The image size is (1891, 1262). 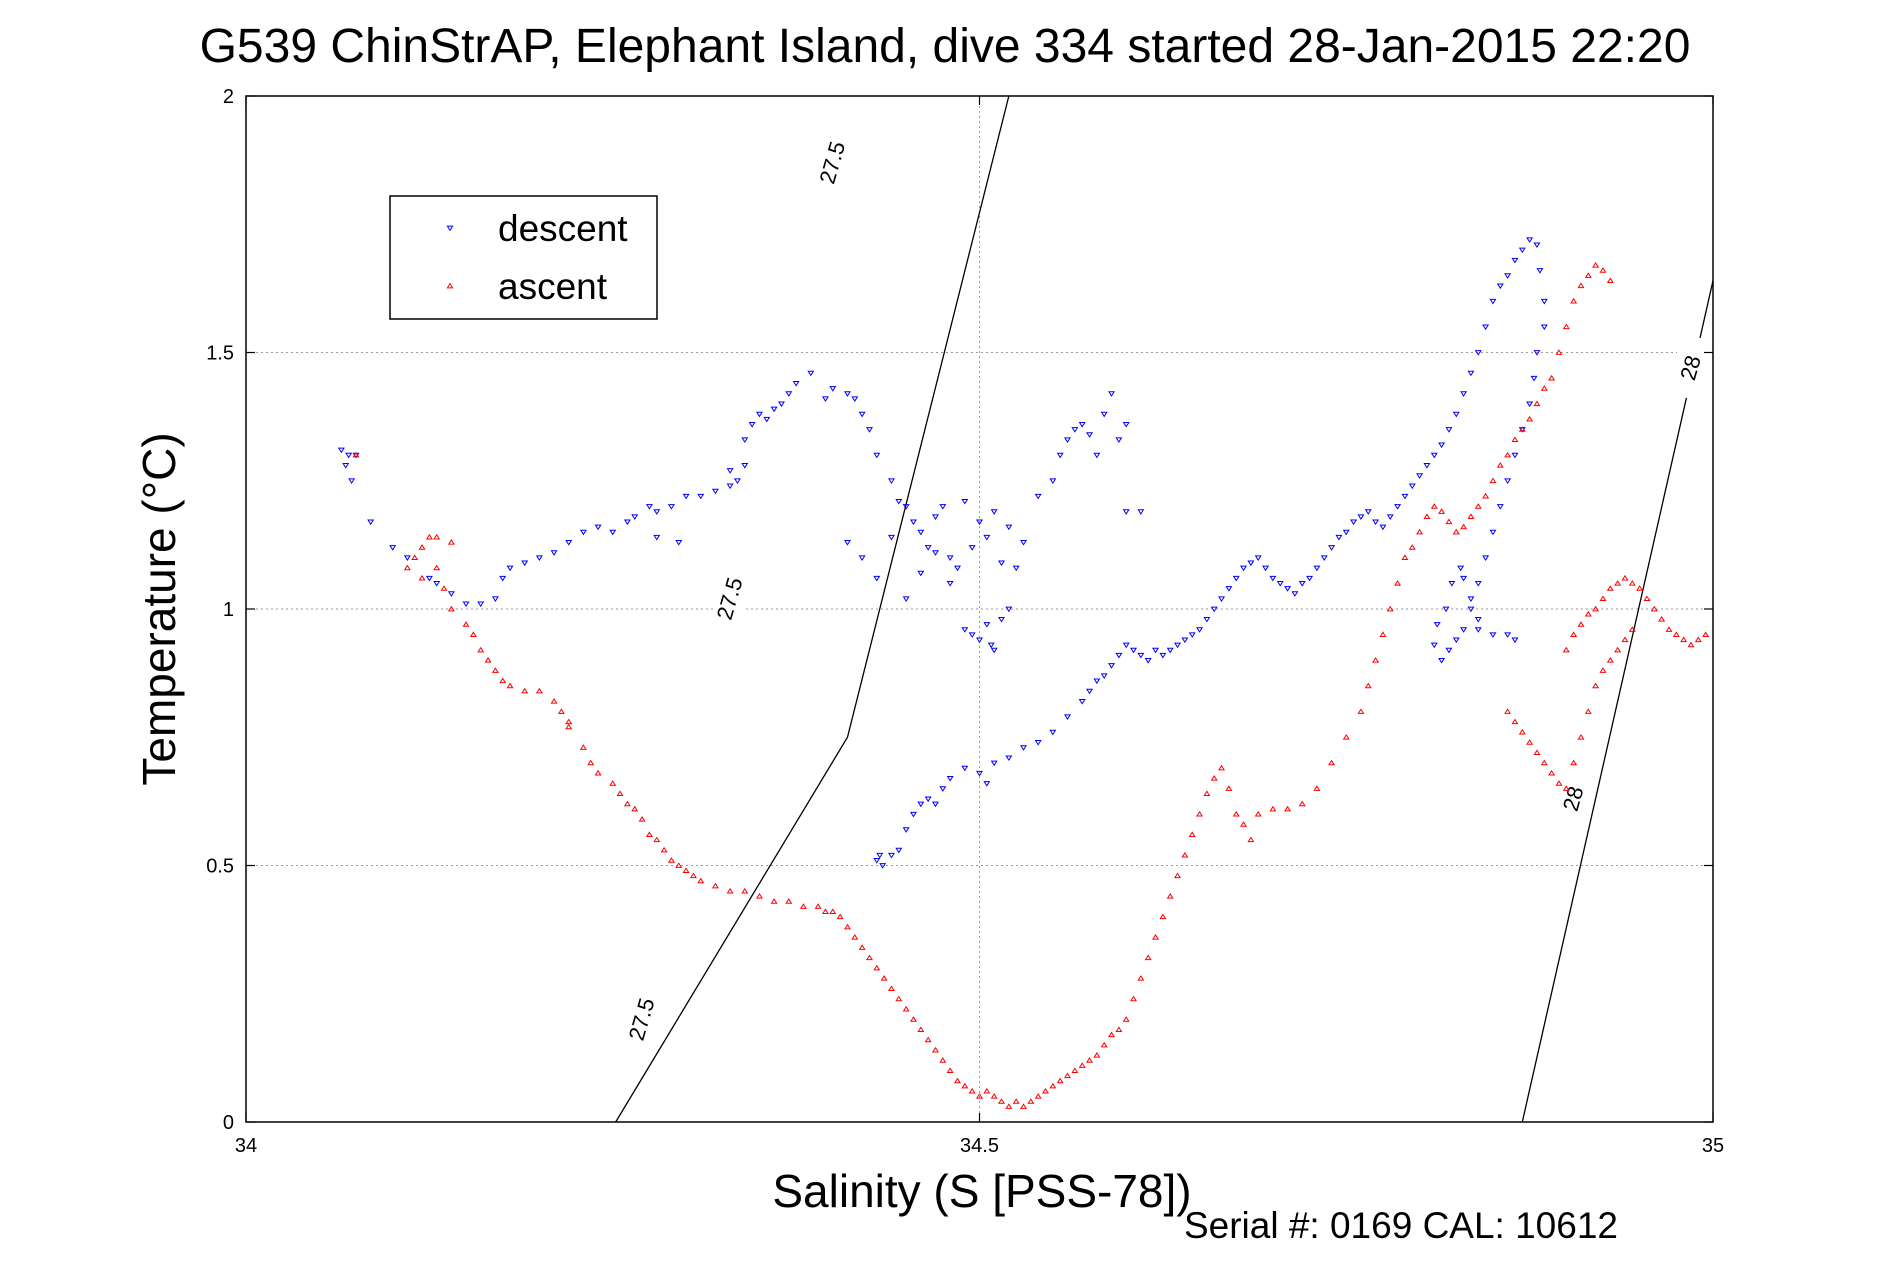 I want to click on y-tick-label: 0.5, so click(x=220, y=867).